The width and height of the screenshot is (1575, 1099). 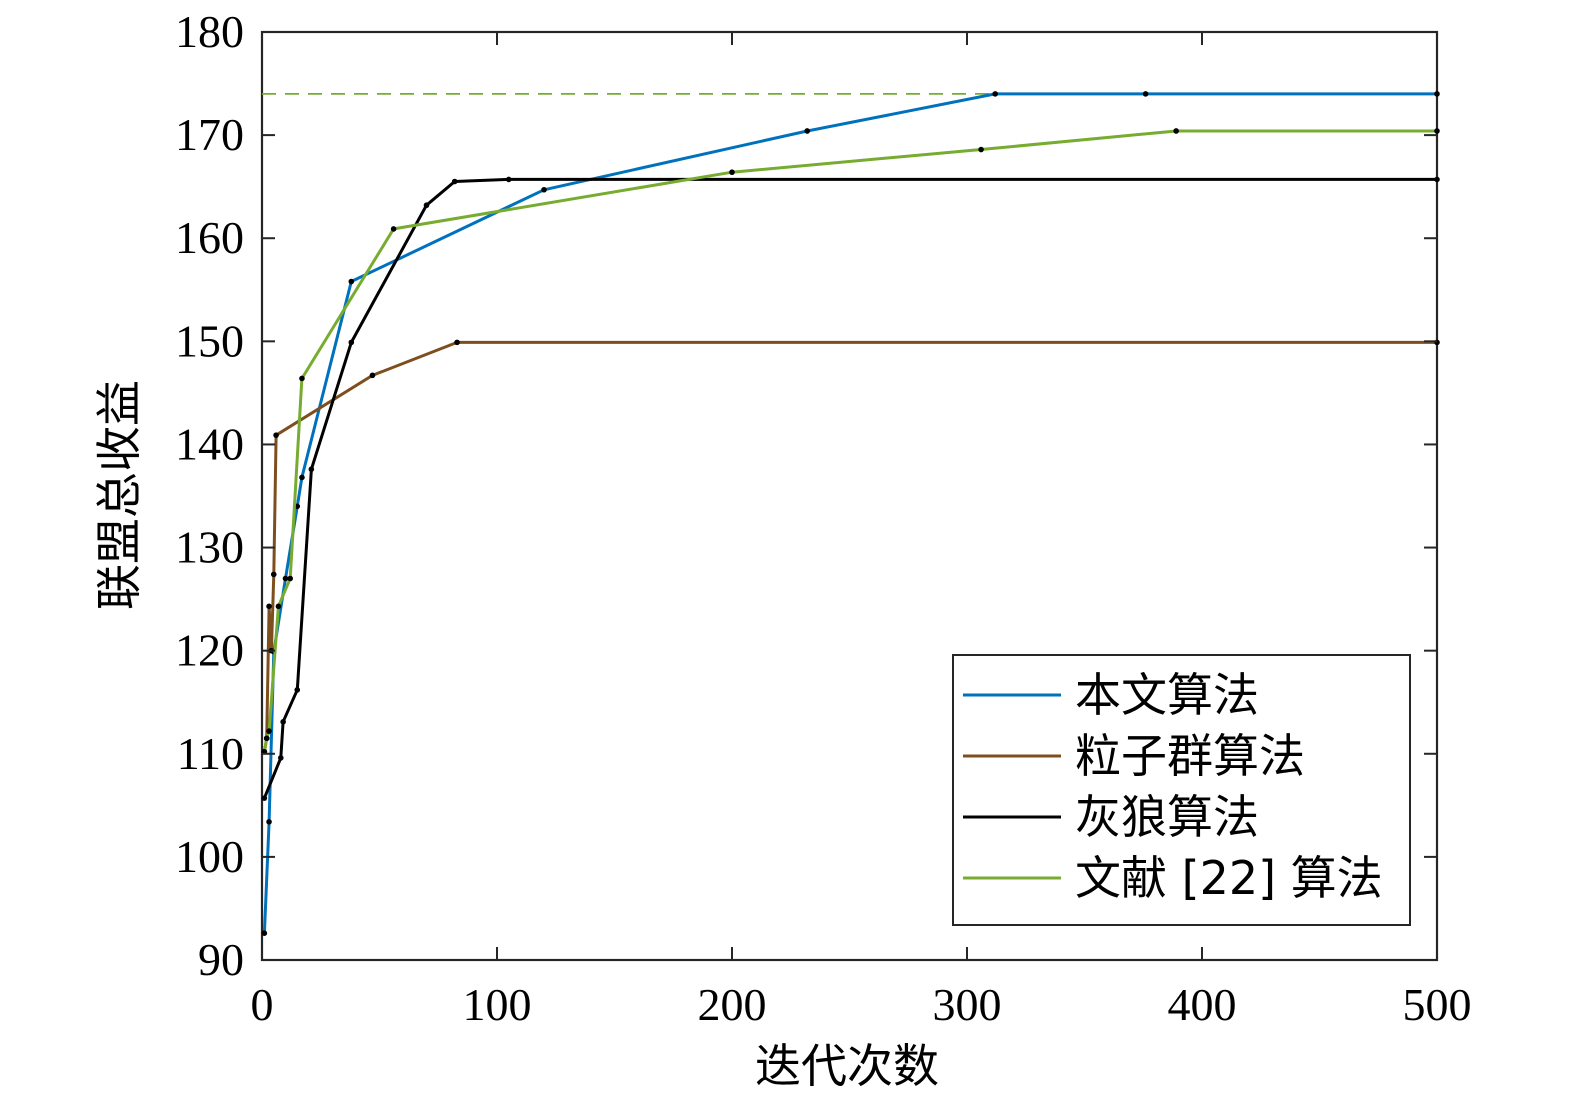 I want to click on y-tick-label: 110, so click(x=210, y=753).